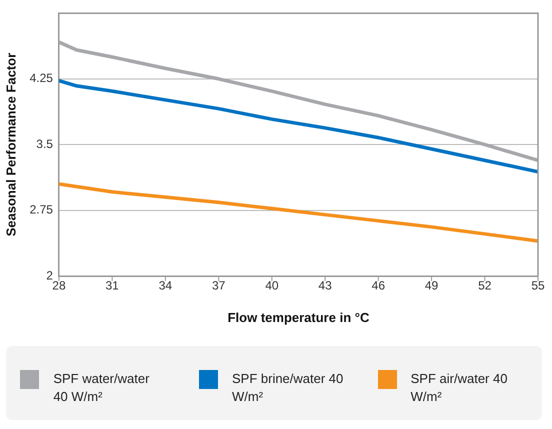 The image size is (552, 429). What do you see at coordinates (272, 285) in the screenshot?
I see `x-tick-label: 40` at bounding box center [272, 285].